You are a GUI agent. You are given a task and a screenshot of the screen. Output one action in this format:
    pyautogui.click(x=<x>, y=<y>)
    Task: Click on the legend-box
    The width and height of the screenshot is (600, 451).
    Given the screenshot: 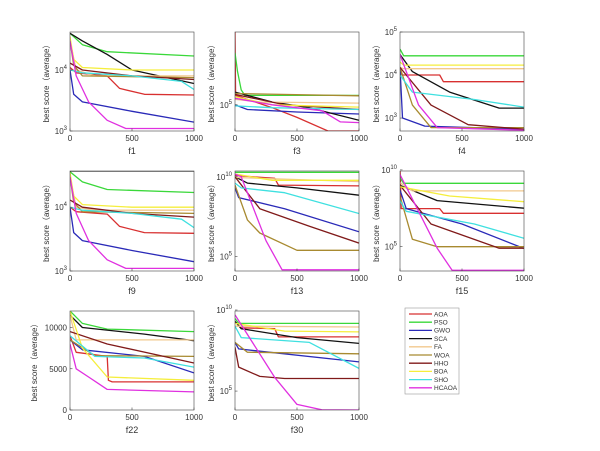 What is the action you would take?
    pyautogui.click(x=432, y=351)
    